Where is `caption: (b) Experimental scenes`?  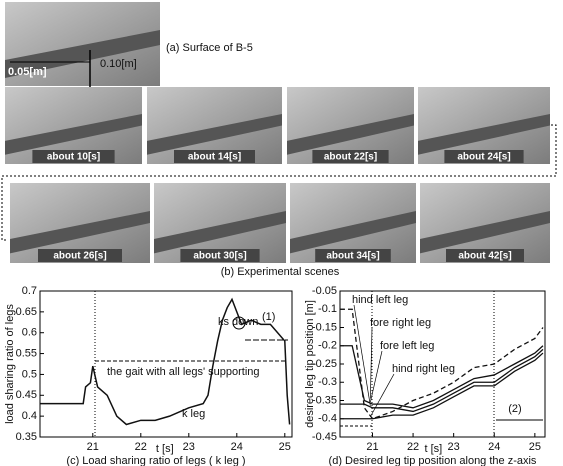 caption: (b) Experimental scenes is located at coordinates (280, 272).